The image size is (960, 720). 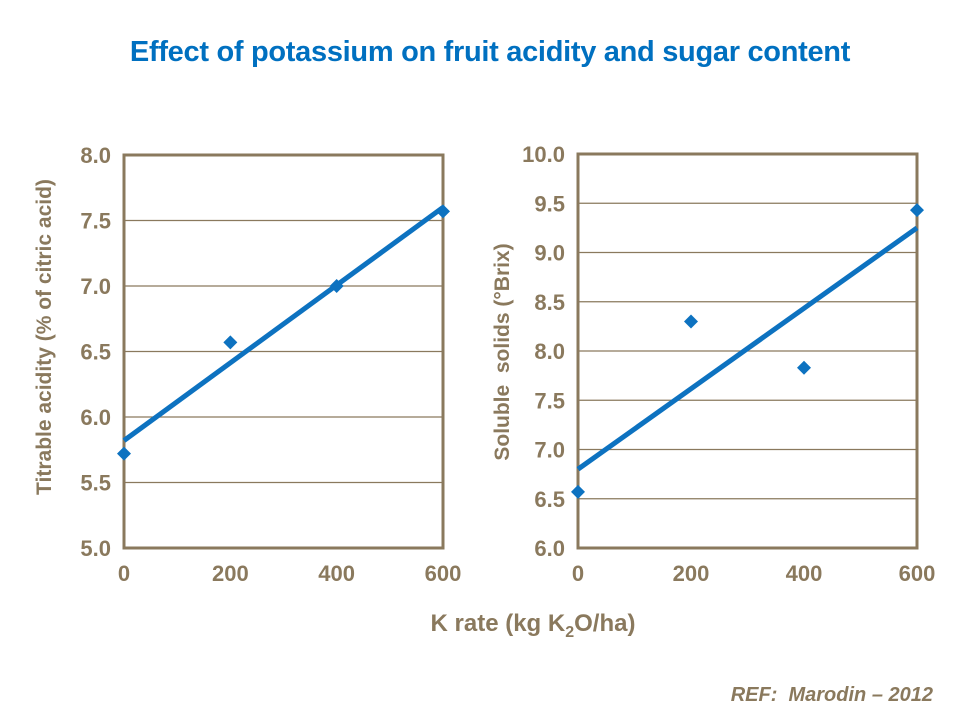 I want to click on y-tick-label: 9.0, so click(x=549, y=253).